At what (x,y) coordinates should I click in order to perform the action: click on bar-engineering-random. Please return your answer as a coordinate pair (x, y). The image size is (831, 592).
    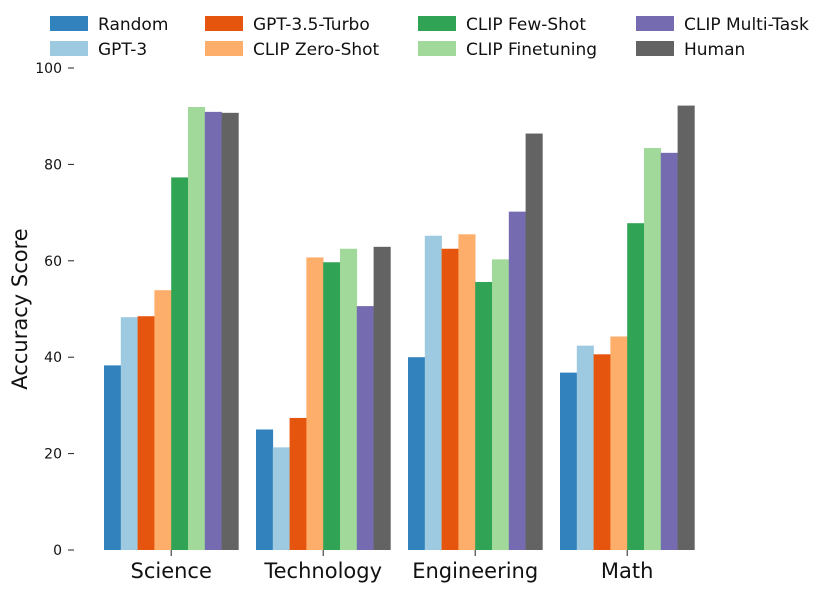
    Looking at the image, I should click on (417, 453).